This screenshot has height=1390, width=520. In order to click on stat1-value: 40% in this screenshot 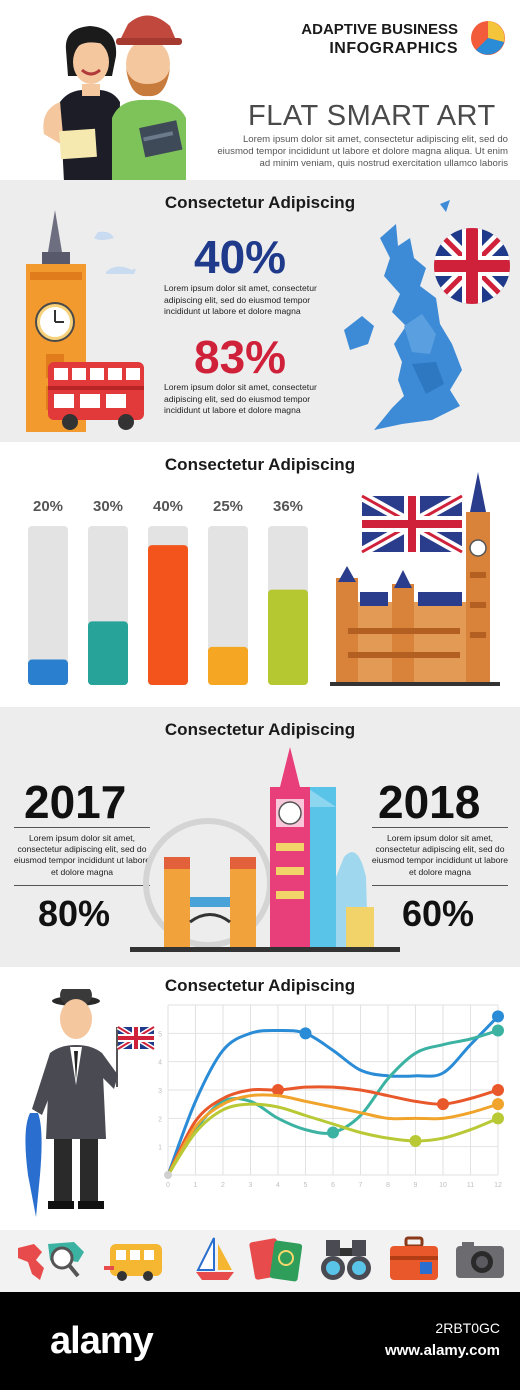, I will do `click(240, 257)`.